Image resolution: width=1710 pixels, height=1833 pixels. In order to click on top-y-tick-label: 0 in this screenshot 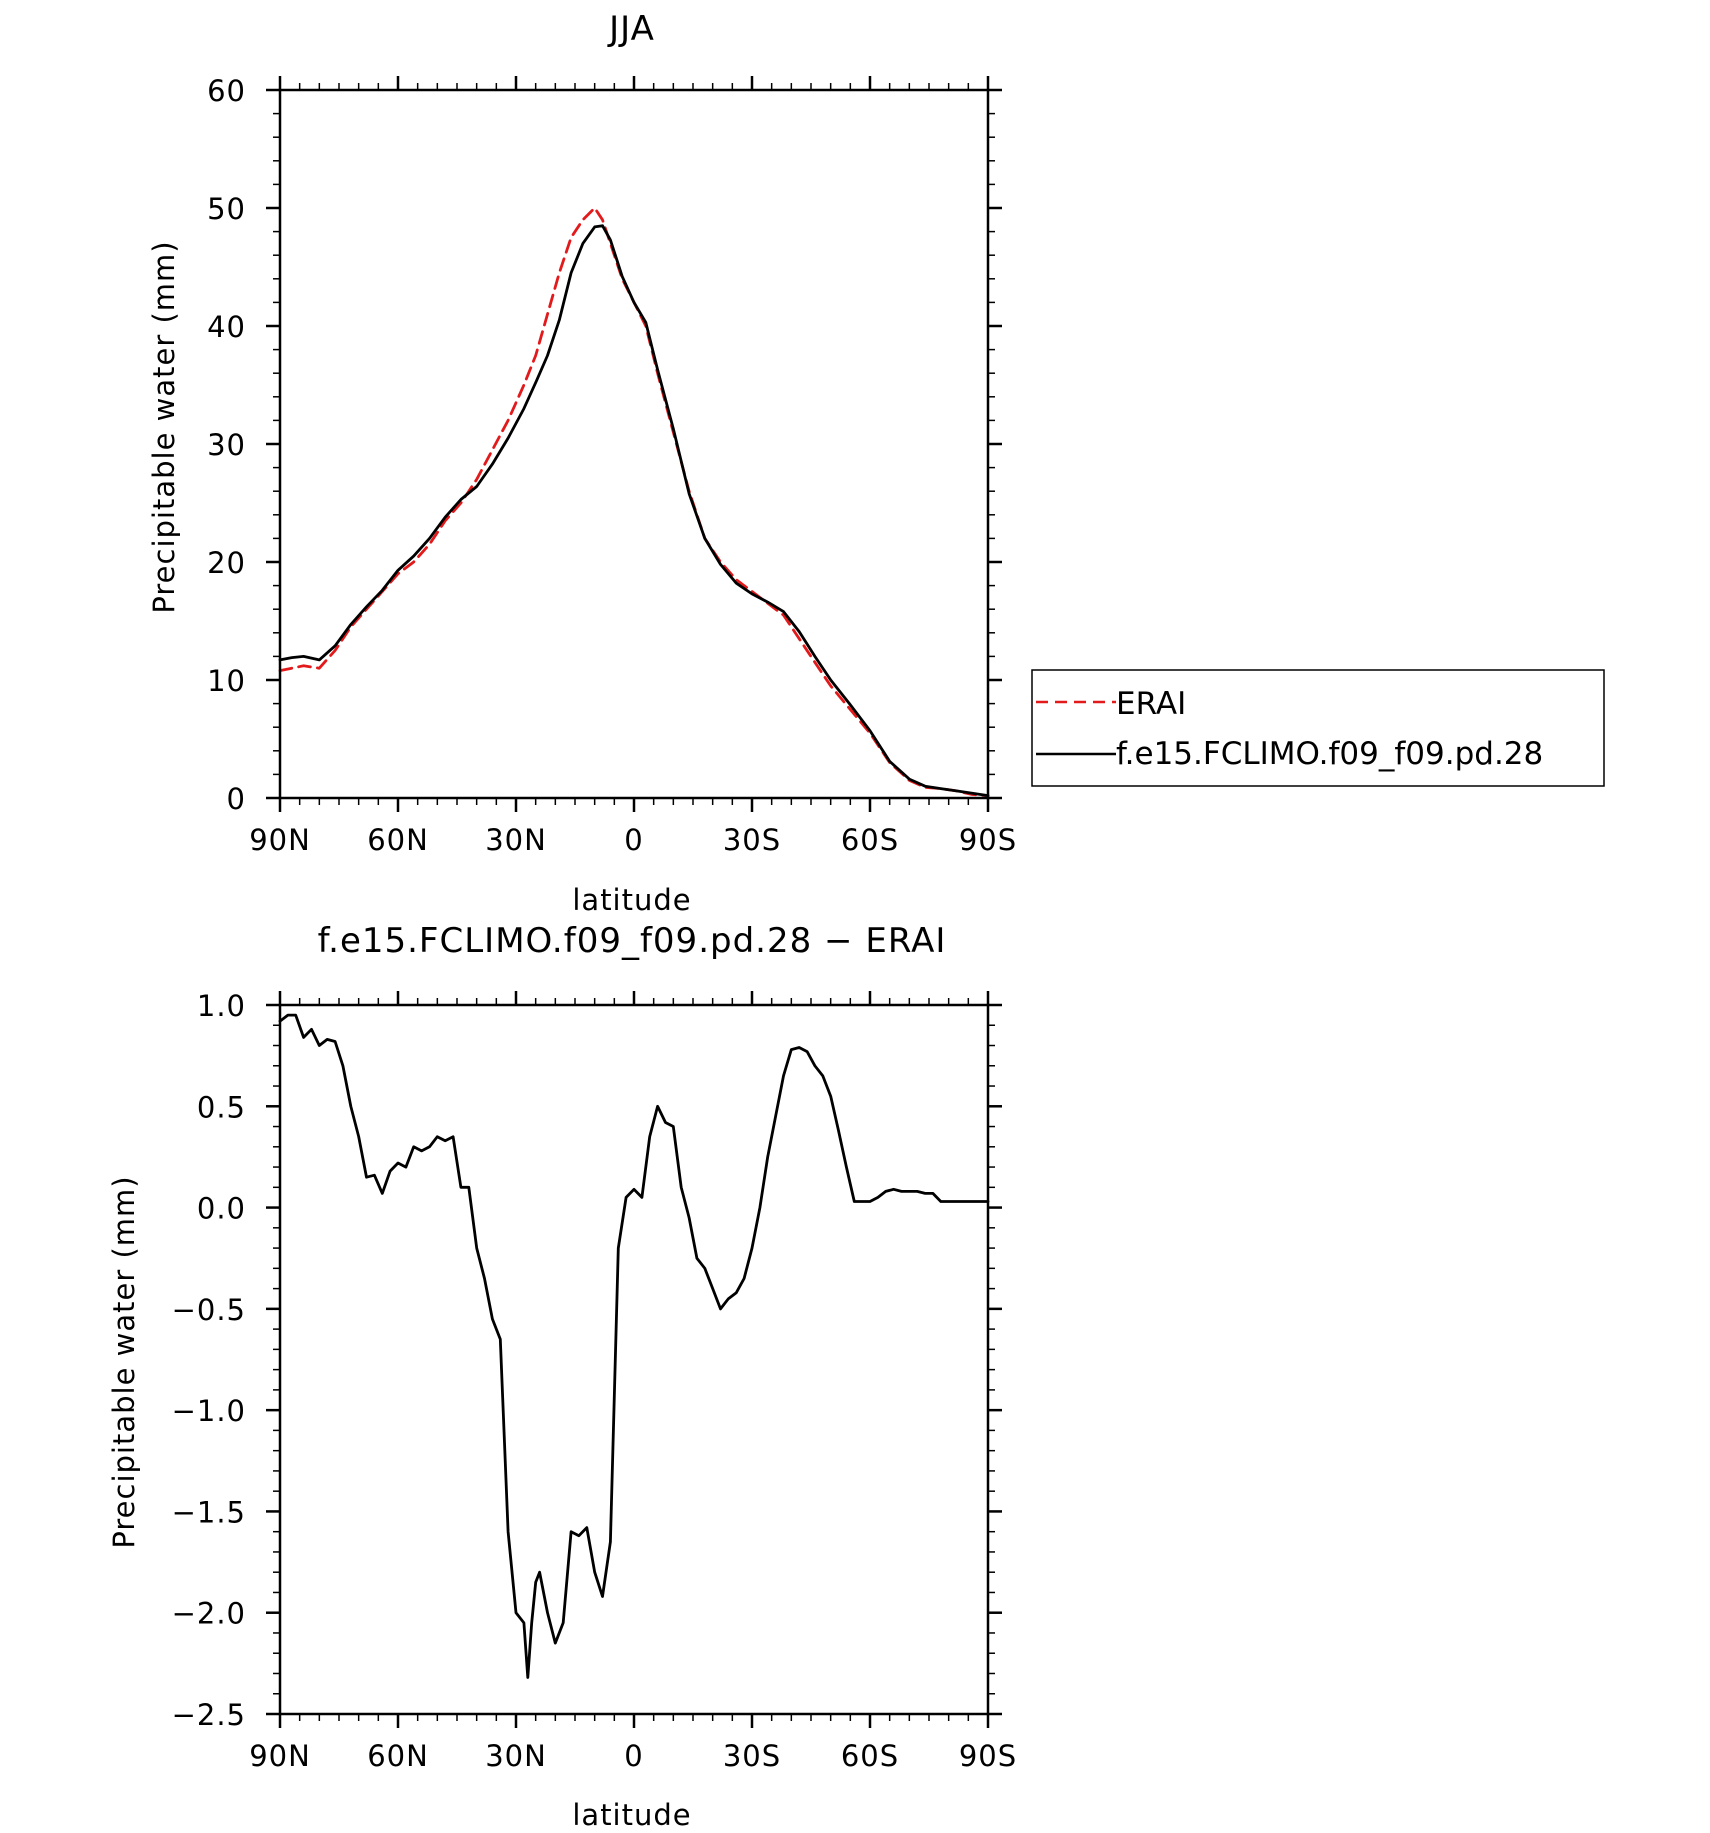, I will do `click(236, 799)`.